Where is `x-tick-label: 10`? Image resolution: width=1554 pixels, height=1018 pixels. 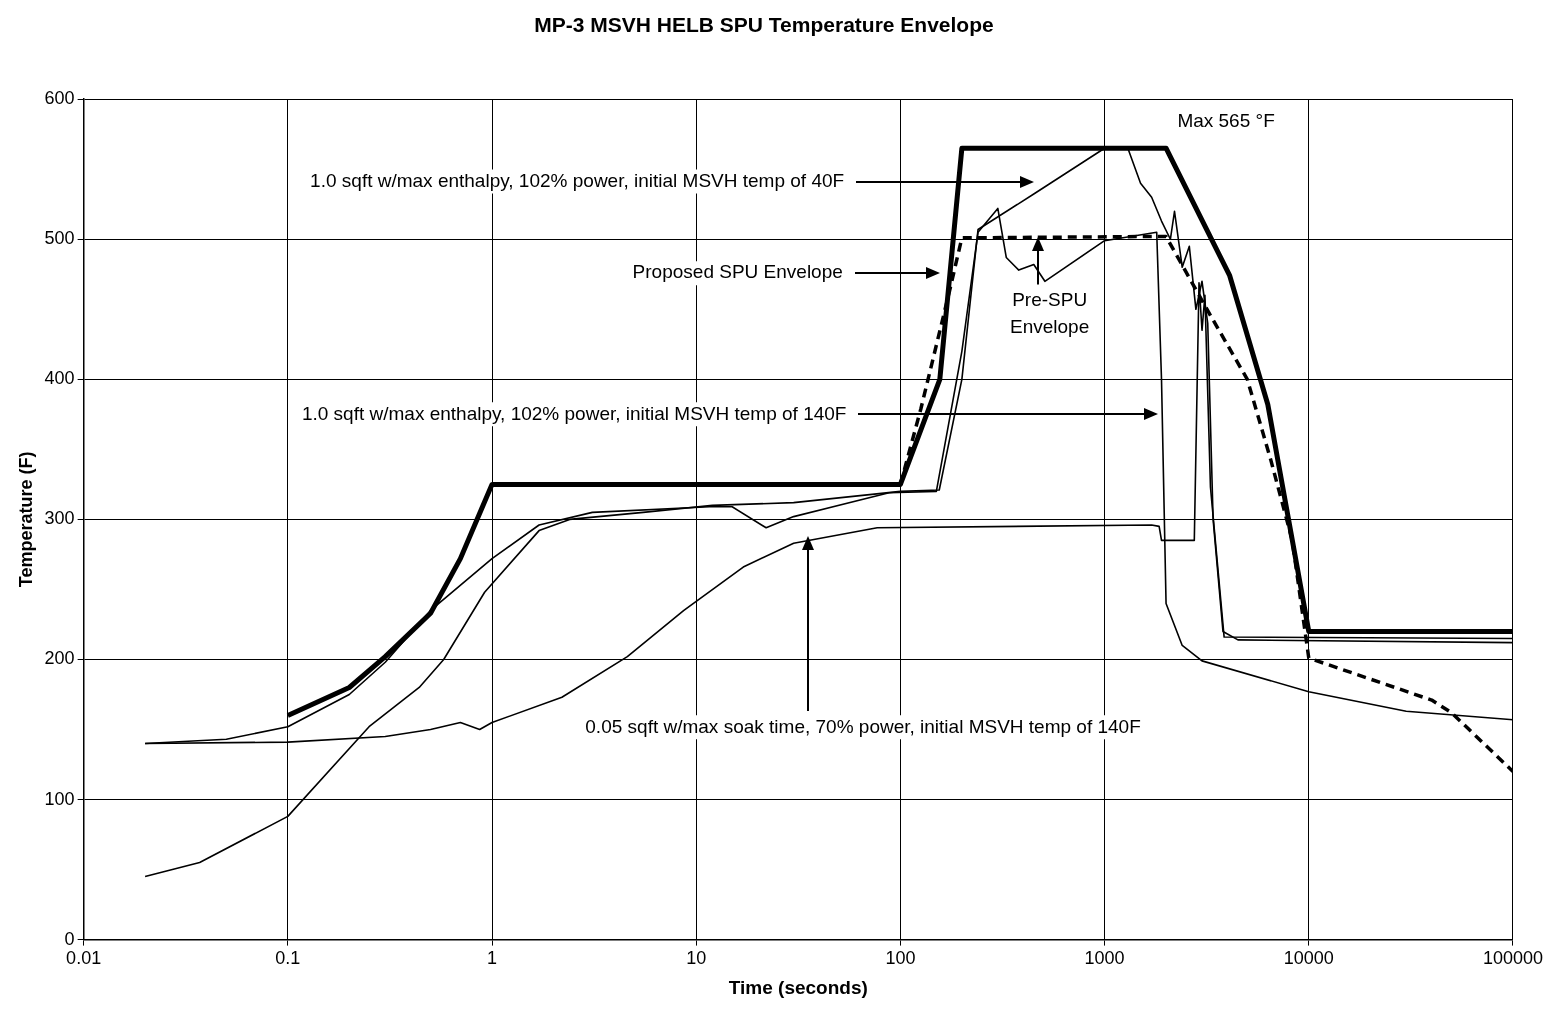 x-tick-label: 10 is located at coordinates (696, 958).